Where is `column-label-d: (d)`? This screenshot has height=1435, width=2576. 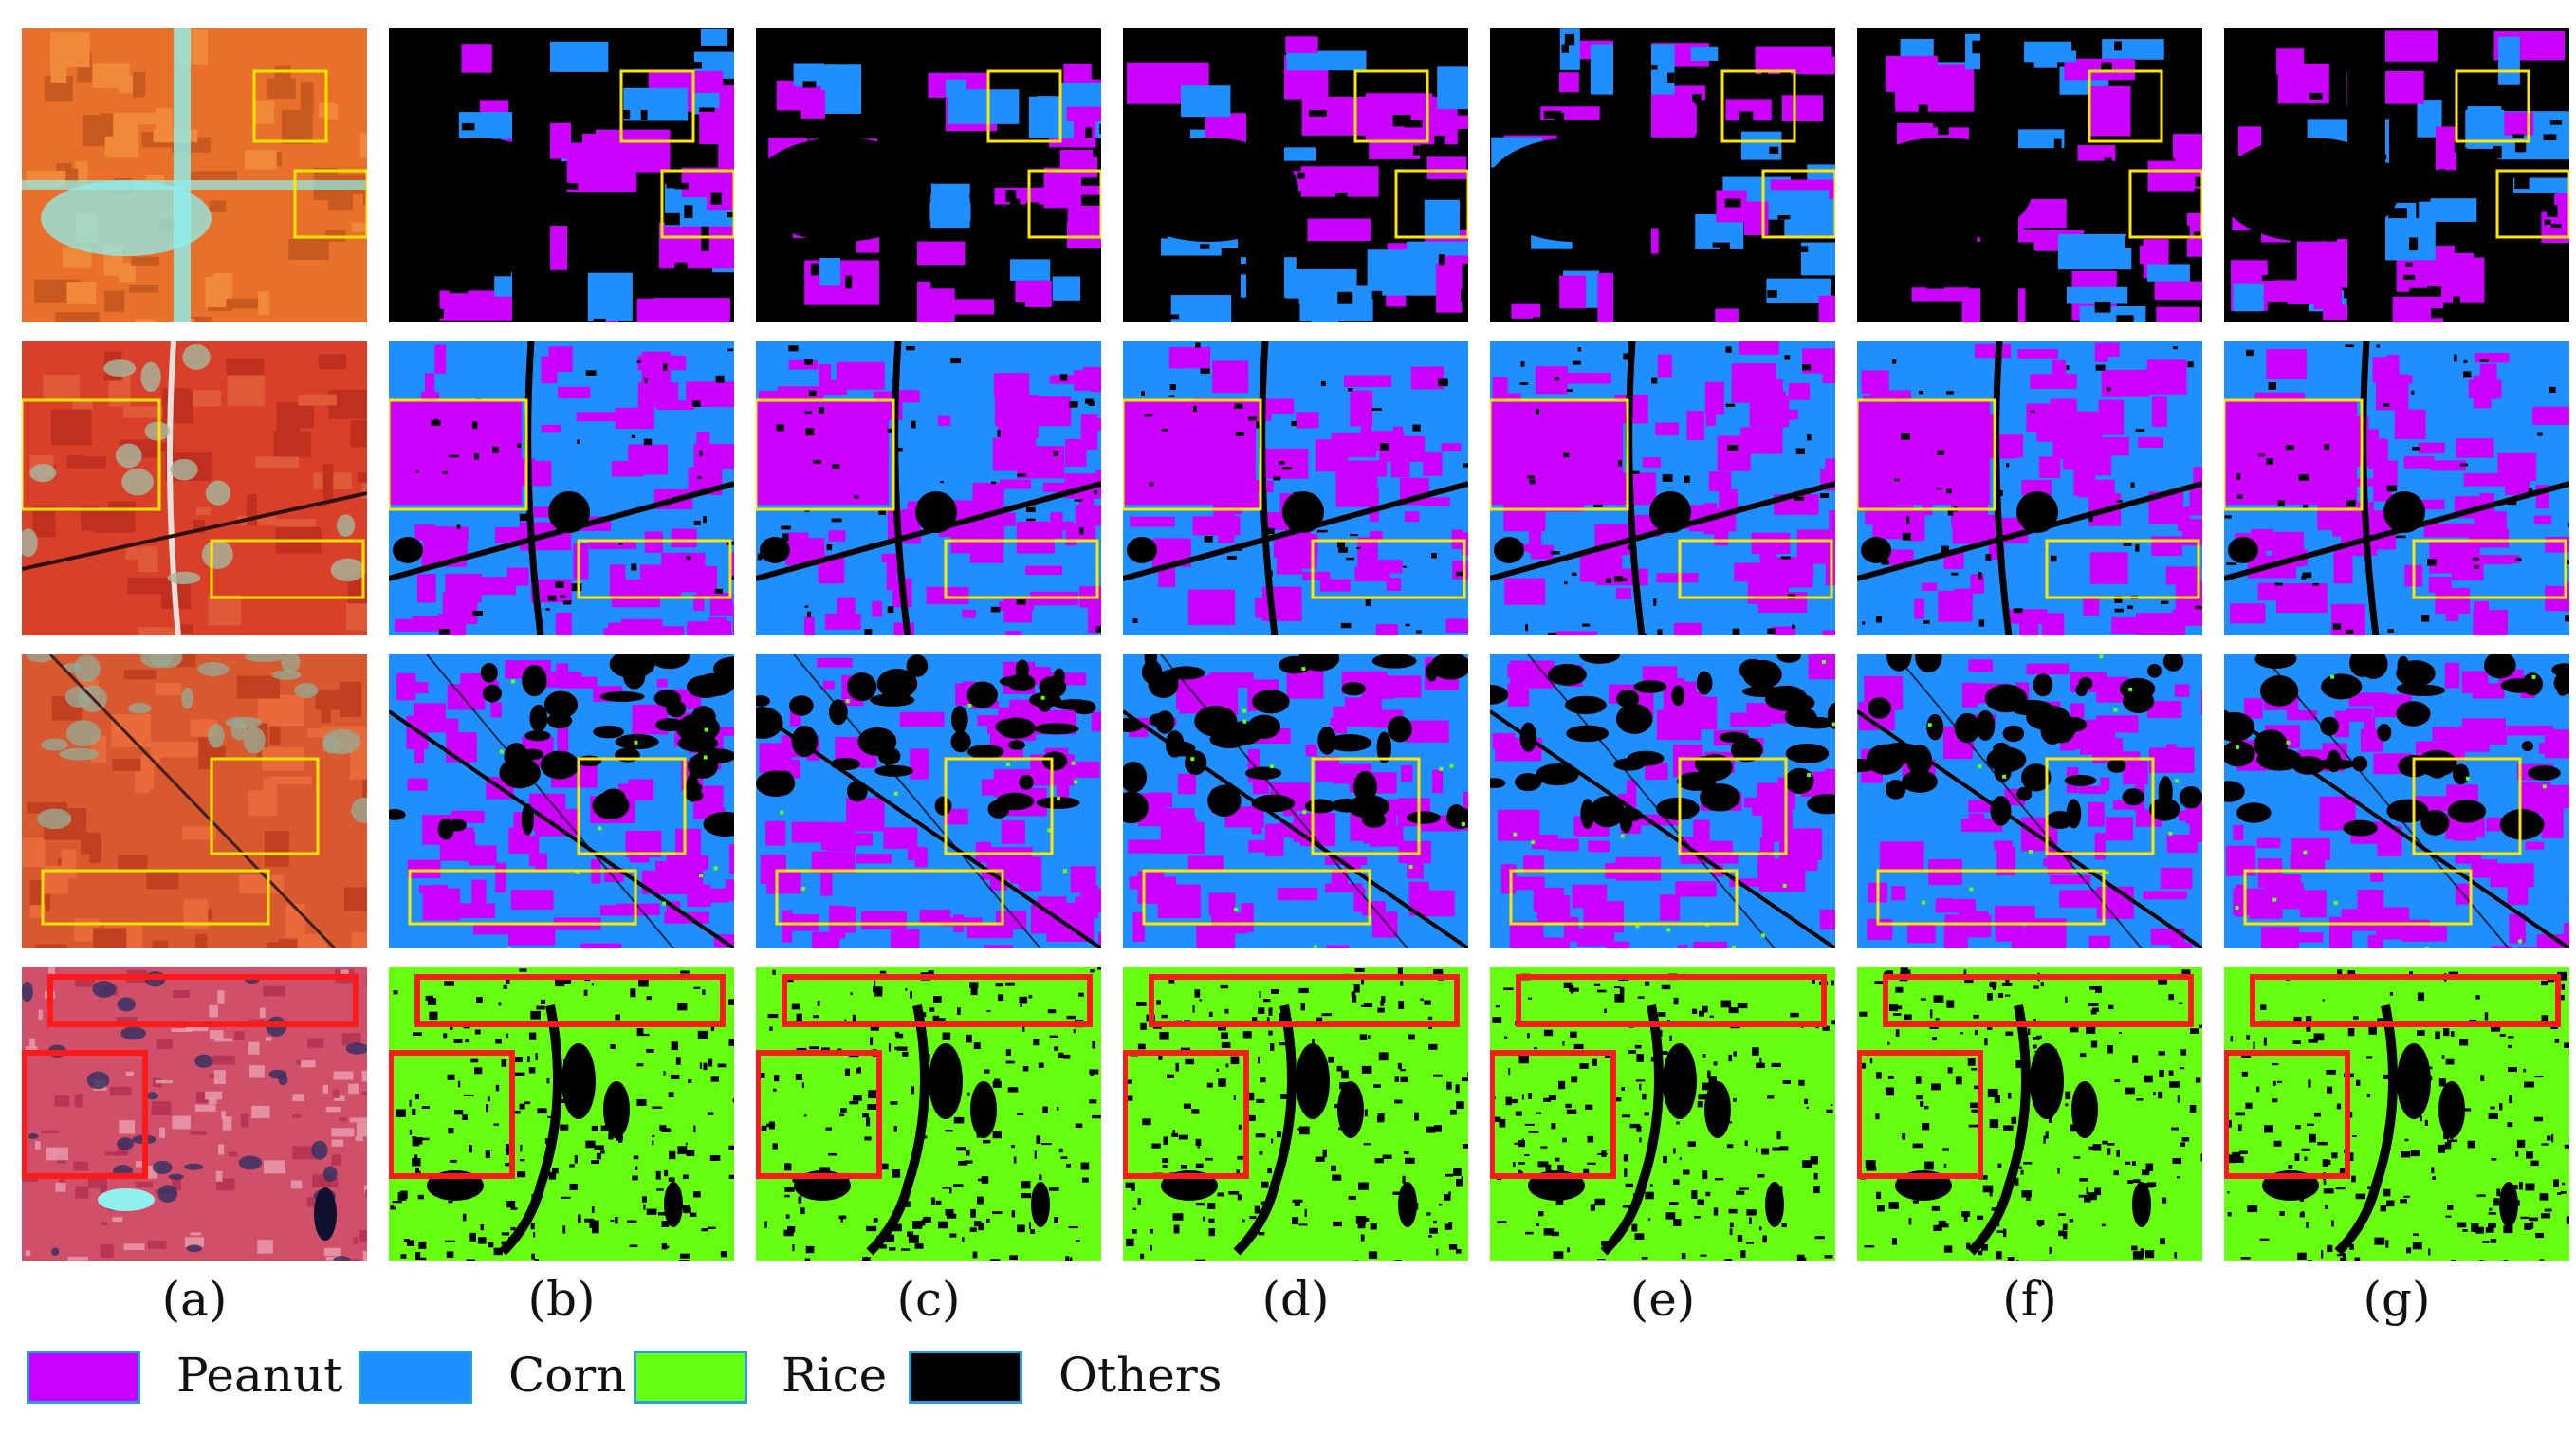 column-label-d: (d) is located at coordinates (1295, 1299).